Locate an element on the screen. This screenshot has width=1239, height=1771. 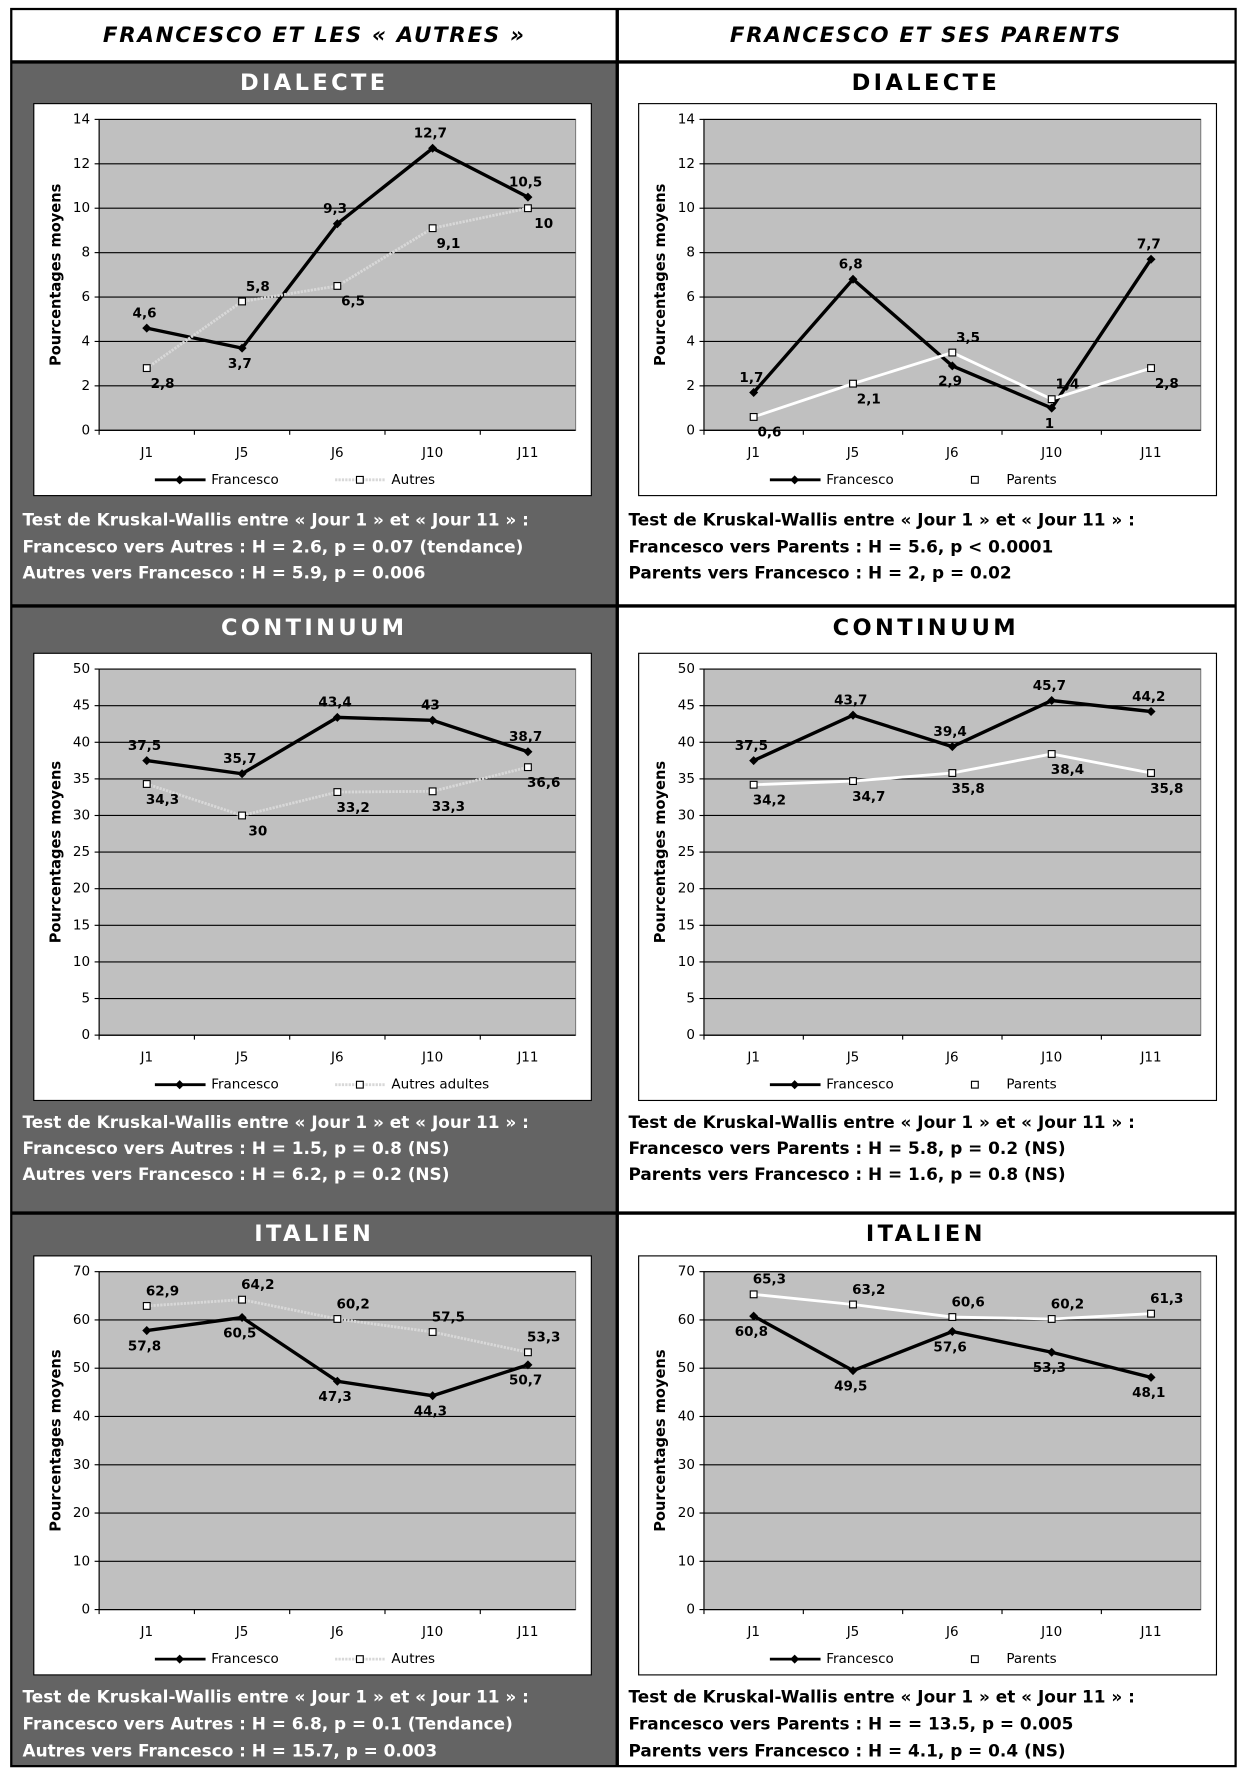
data-label: 60,2 is located at coordinates (352, 1304).